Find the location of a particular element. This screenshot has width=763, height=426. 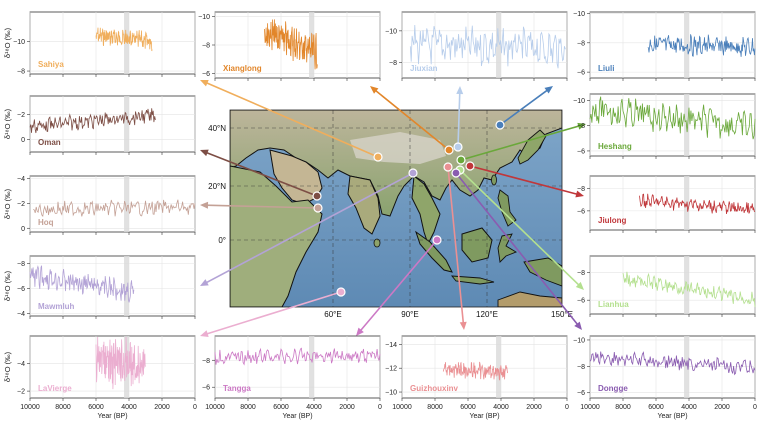

series-line-hoq is located at coordinates (114, 208).